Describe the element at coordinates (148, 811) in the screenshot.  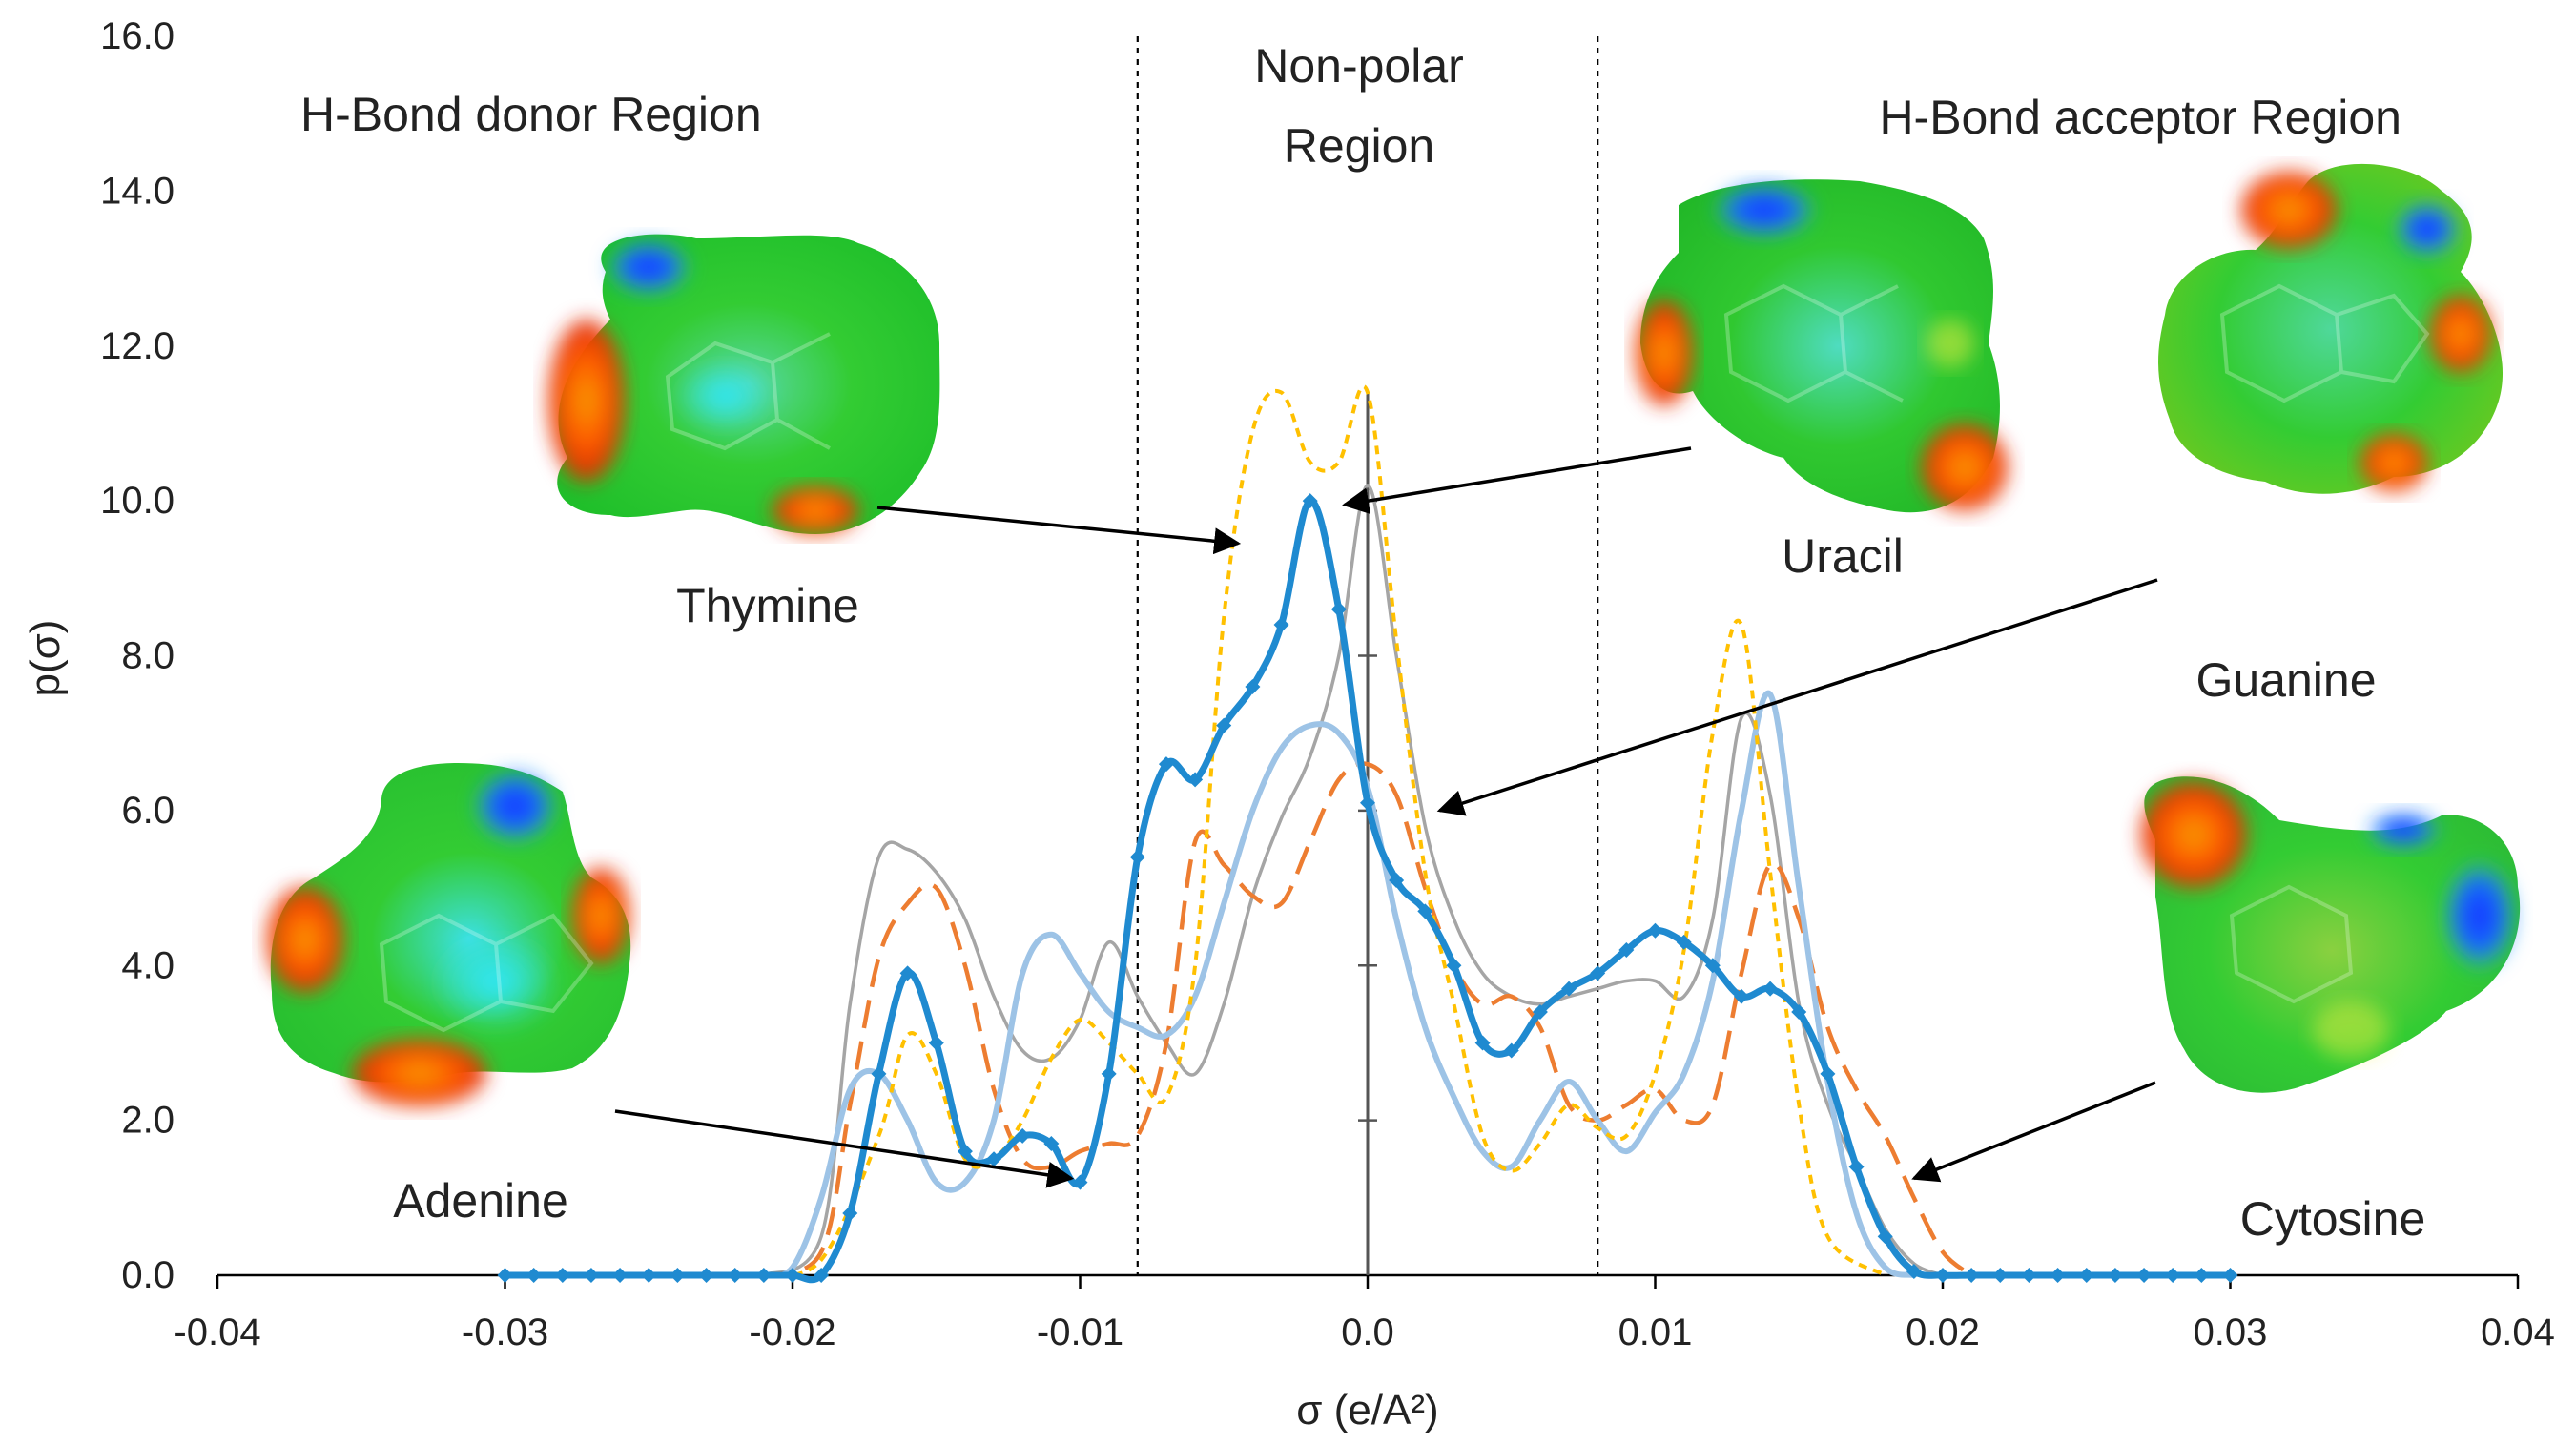
I see `y-tick-label: 6.0` at that location.